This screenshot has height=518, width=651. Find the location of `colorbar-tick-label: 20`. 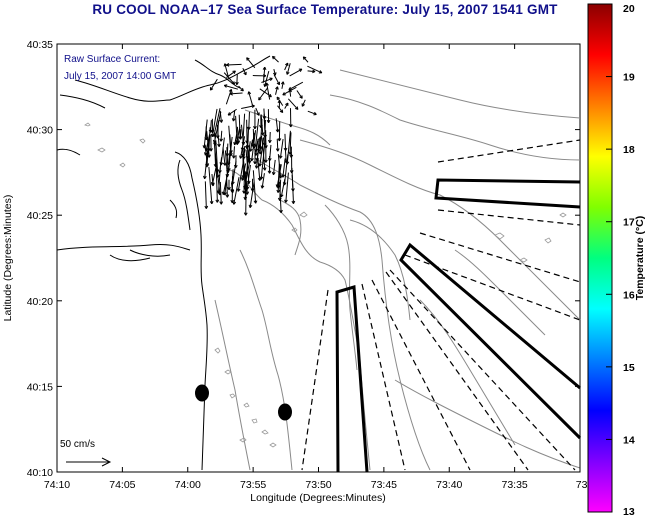

colorbar-tick-label: 20 is located at coordinates (629, 9).